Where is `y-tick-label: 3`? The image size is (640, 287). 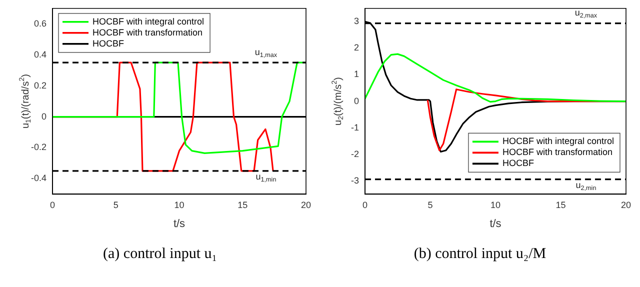 y-tick-label: 3 is located at coordinates (356, 21).